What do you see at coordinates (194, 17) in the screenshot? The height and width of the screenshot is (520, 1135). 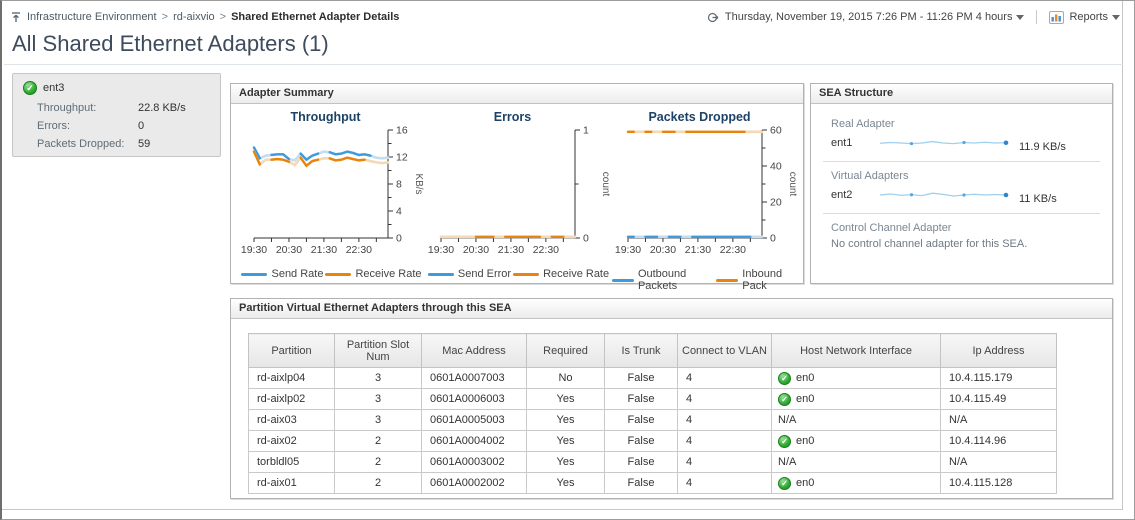 I see `breadcrumb-item-host: rd-aixvio` at bounding box center [194, 17].